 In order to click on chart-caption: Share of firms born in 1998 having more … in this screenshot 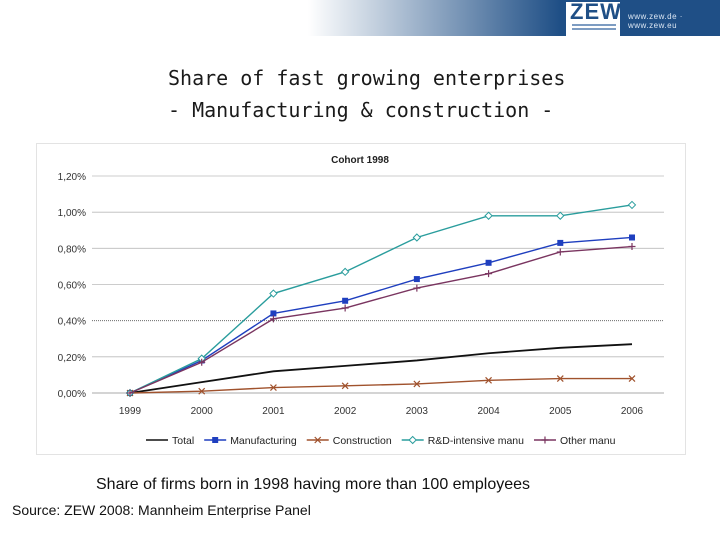, I will do `click(313, 484)`.